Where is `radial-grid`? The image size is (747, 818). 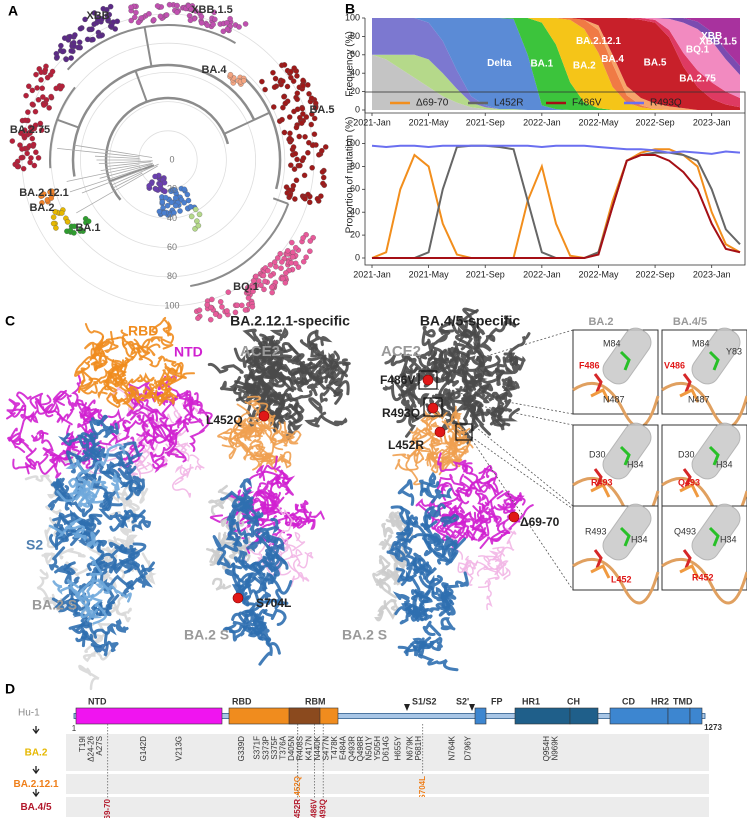
radial-grid is located at coordinates (168, 160).